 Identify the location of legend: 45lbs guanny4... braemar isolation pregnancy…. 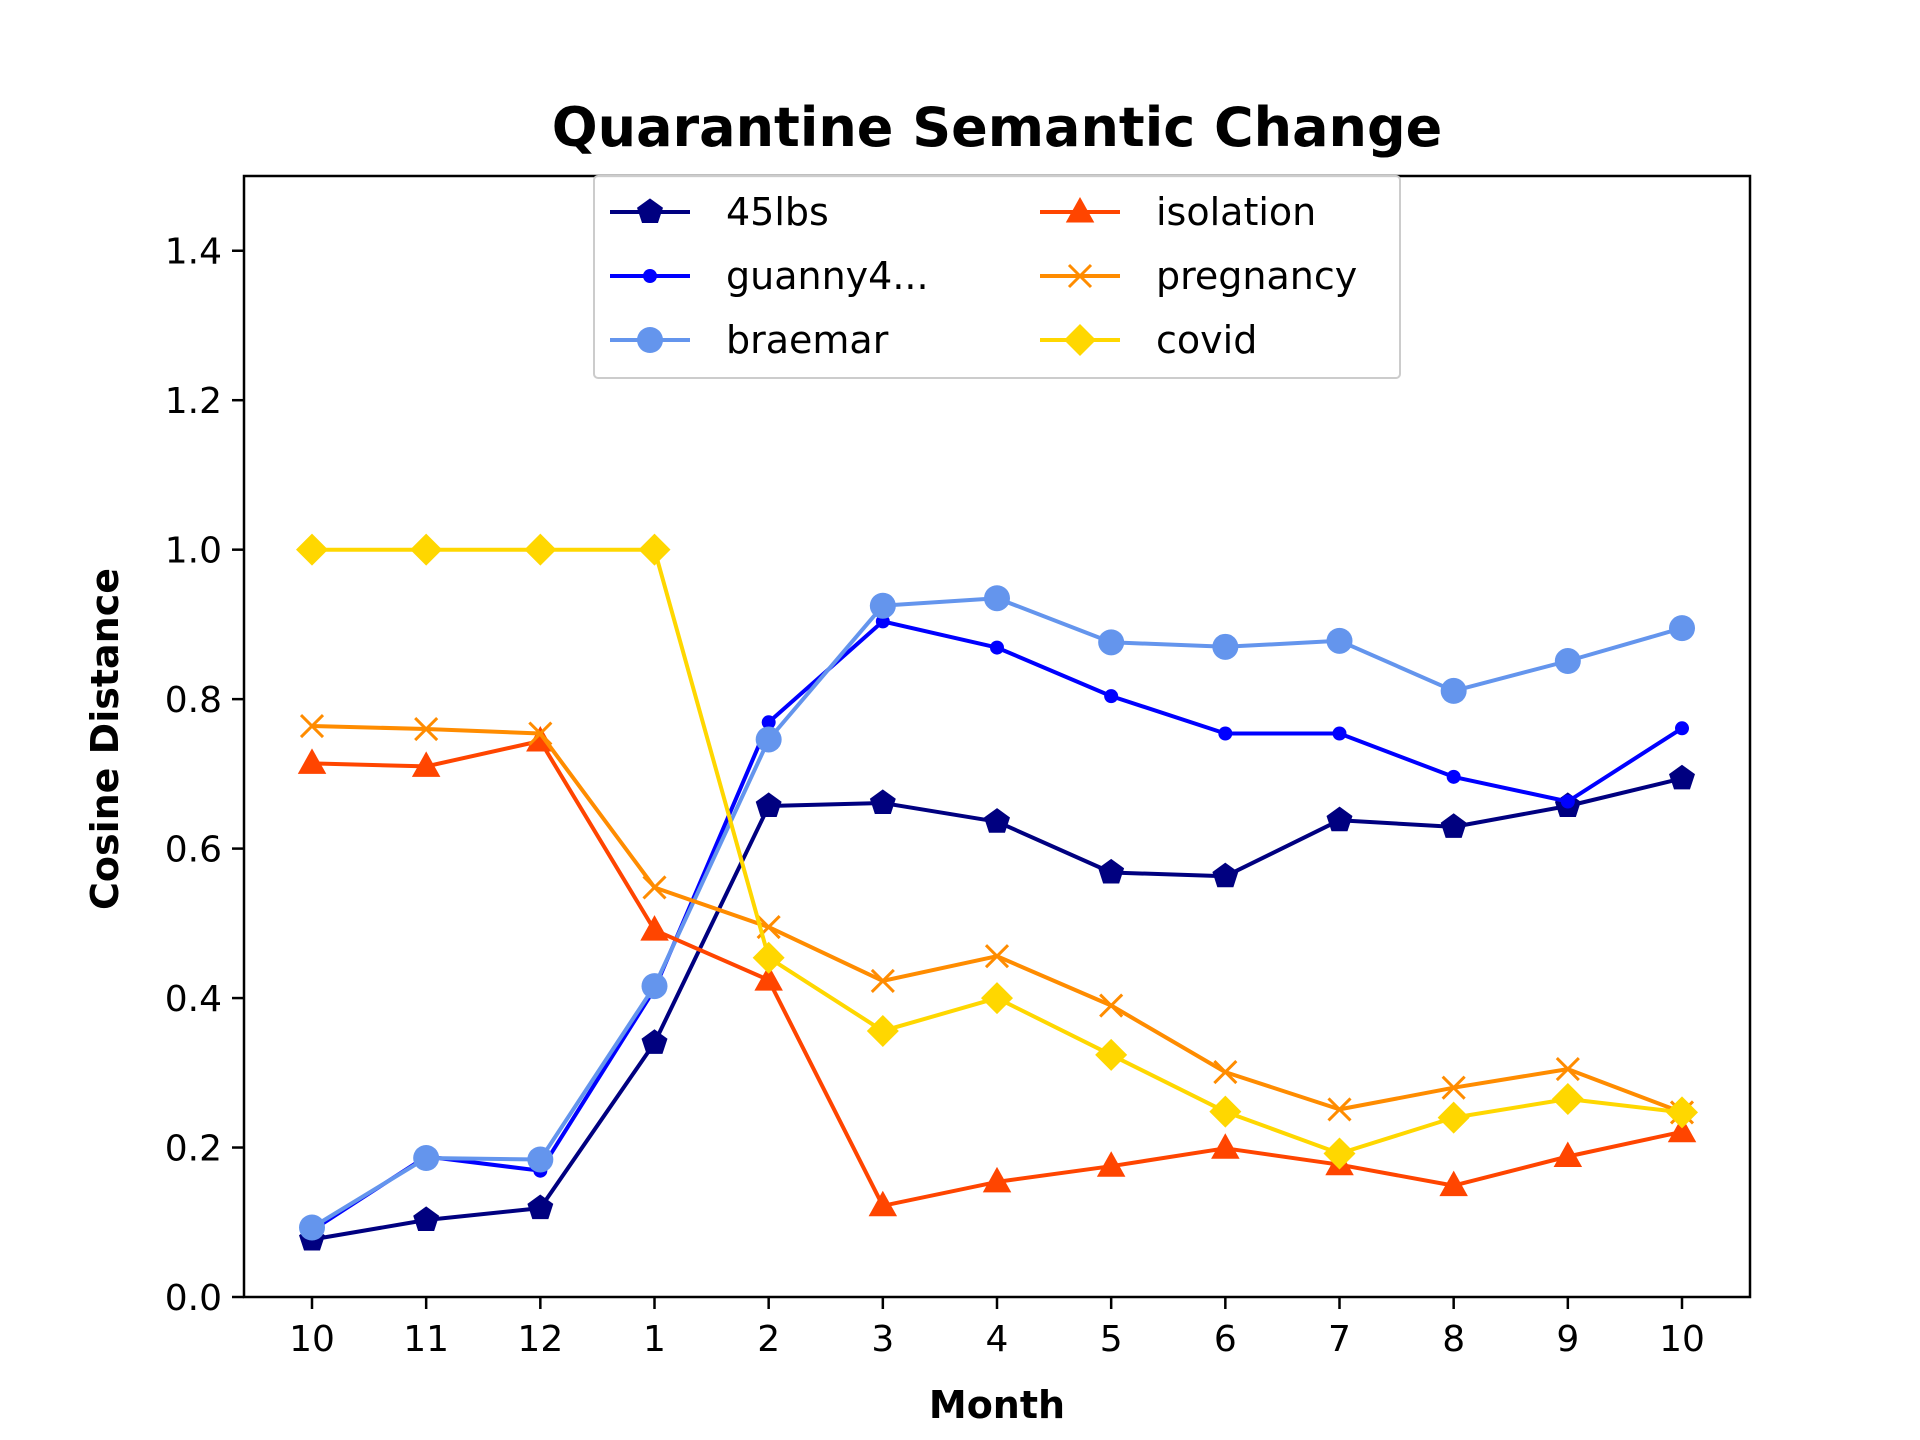
(997, 277).